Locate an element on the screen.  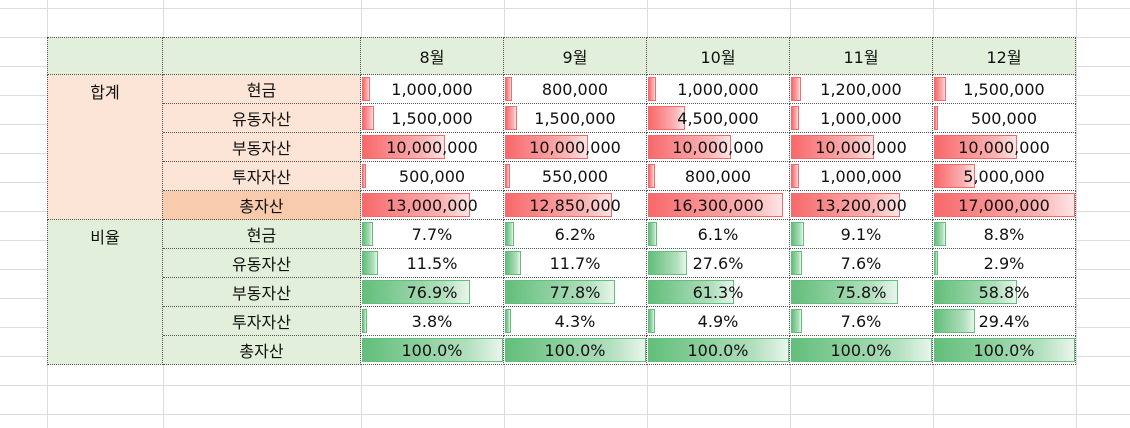
month-header: 11월 is located at coordinates (861, 56).